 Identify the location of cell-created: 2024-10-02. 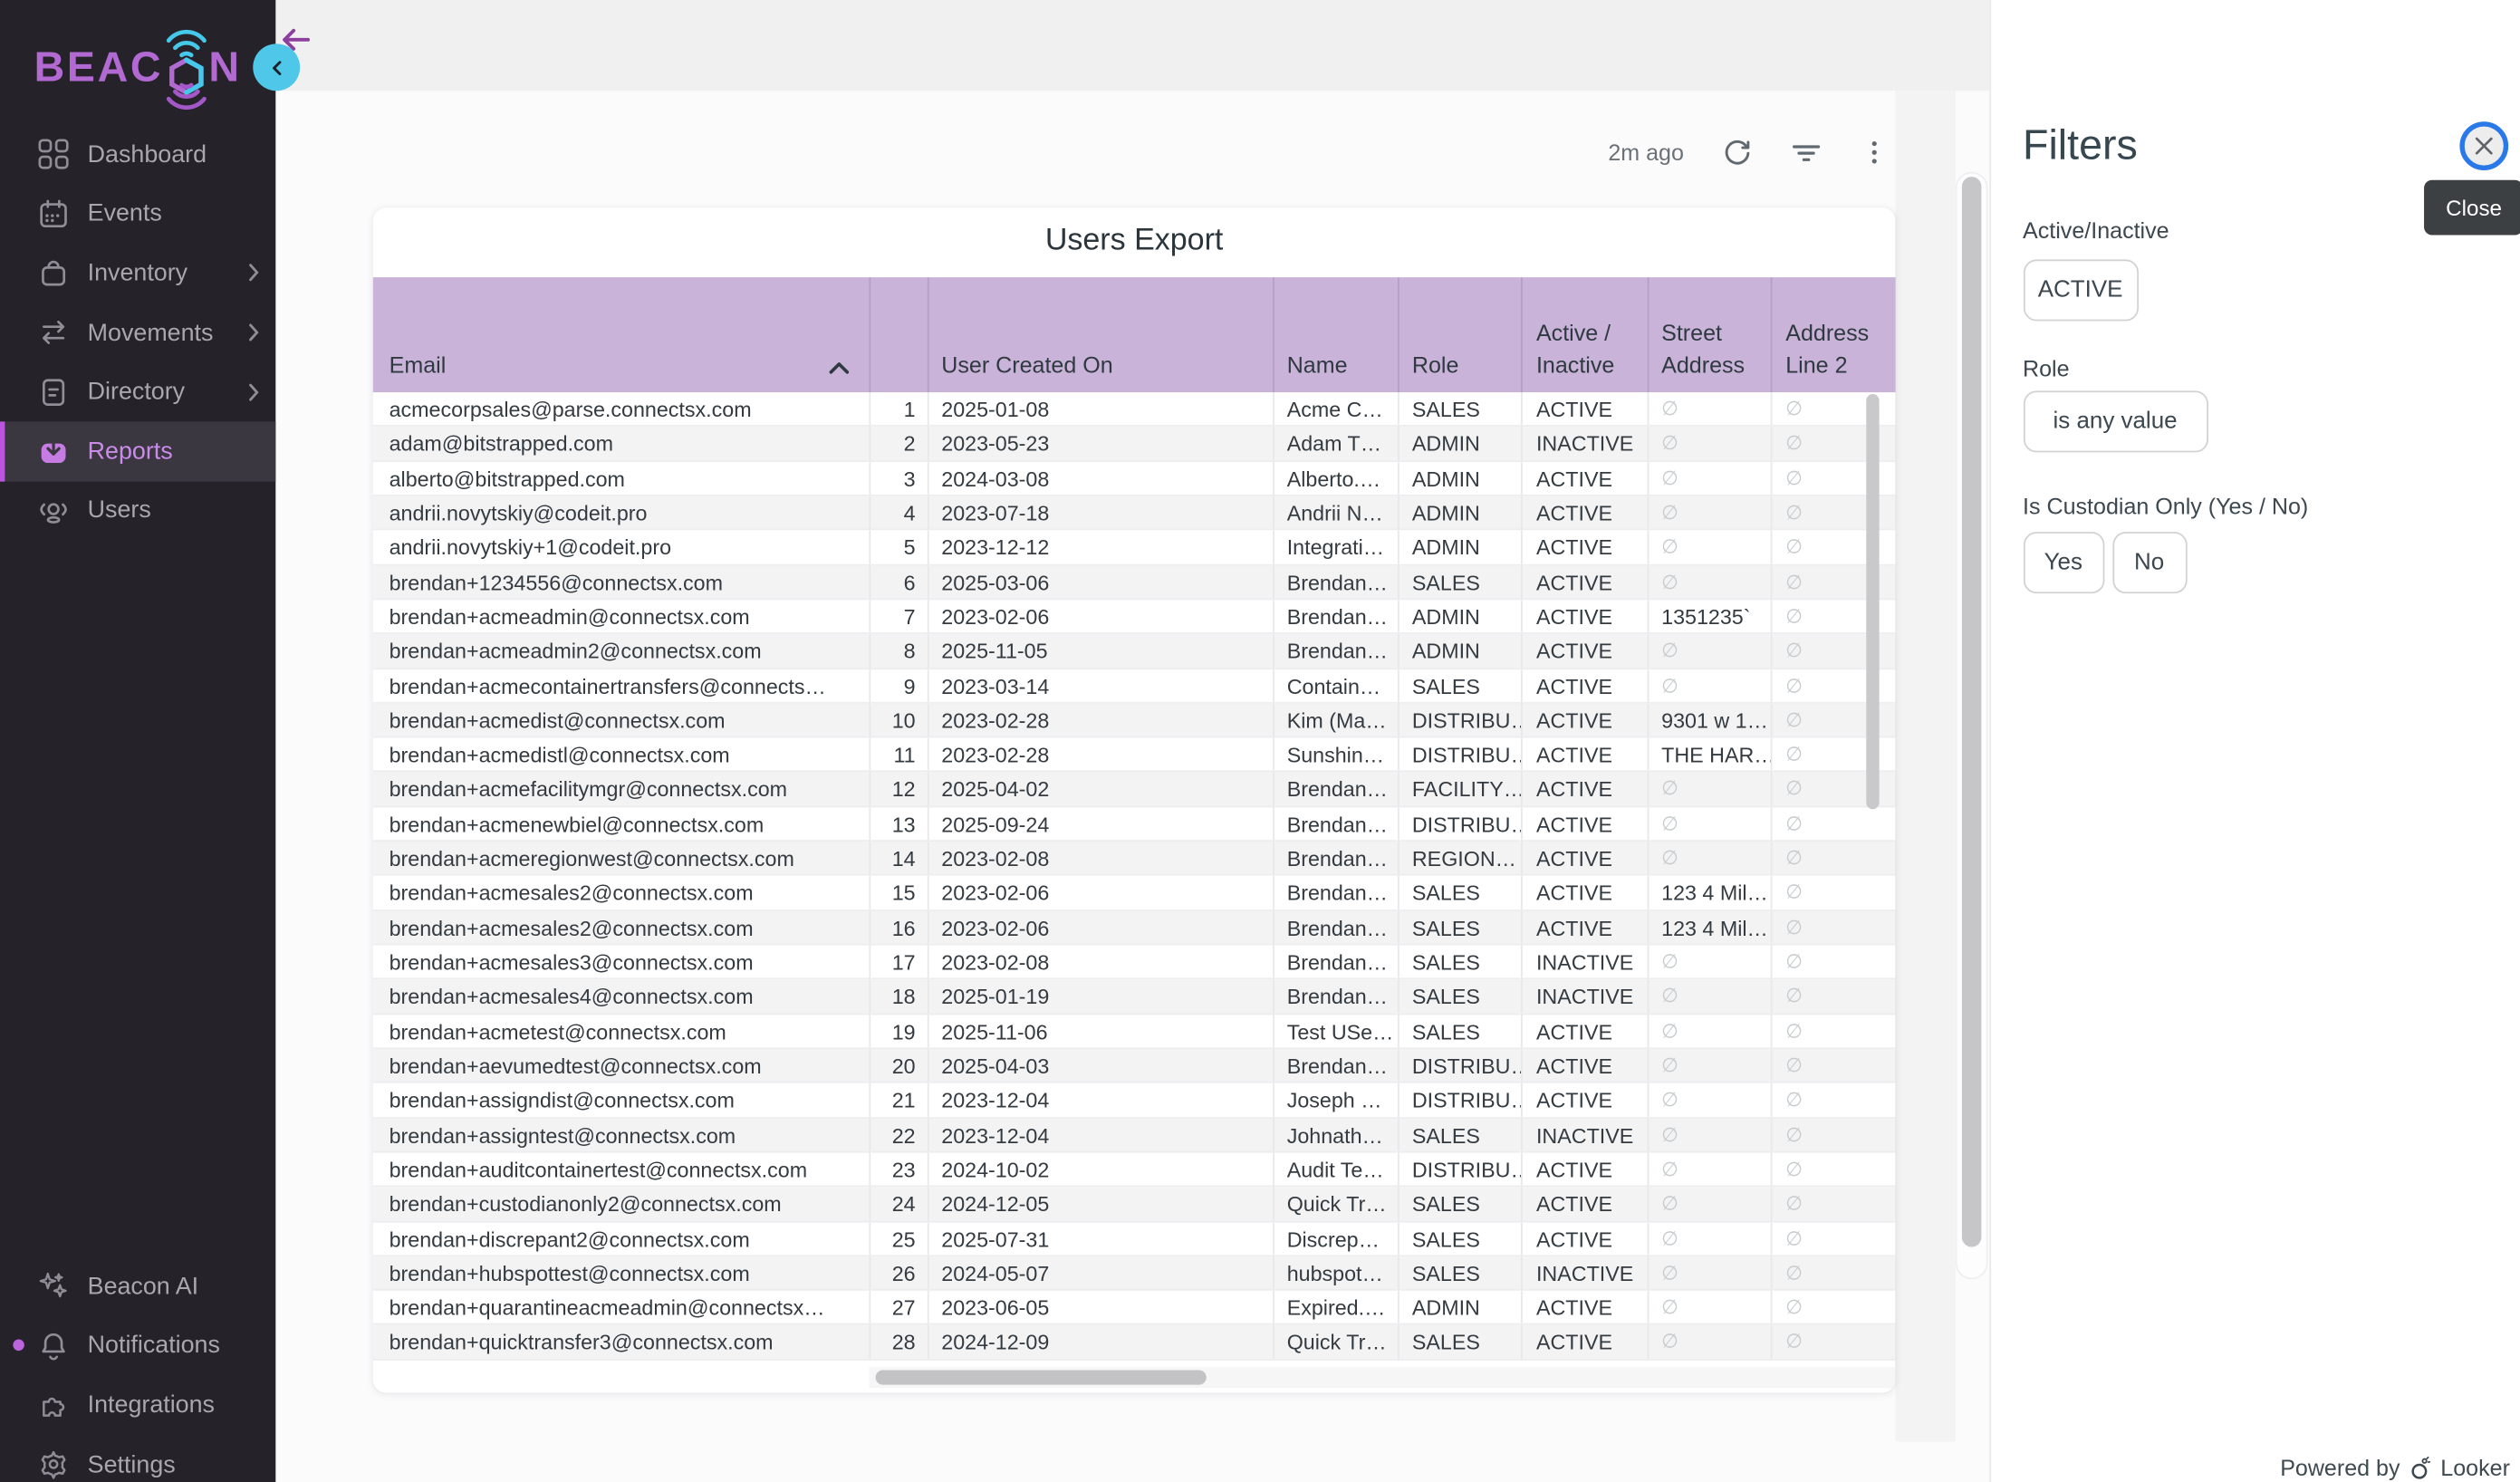
(1099, 1169).